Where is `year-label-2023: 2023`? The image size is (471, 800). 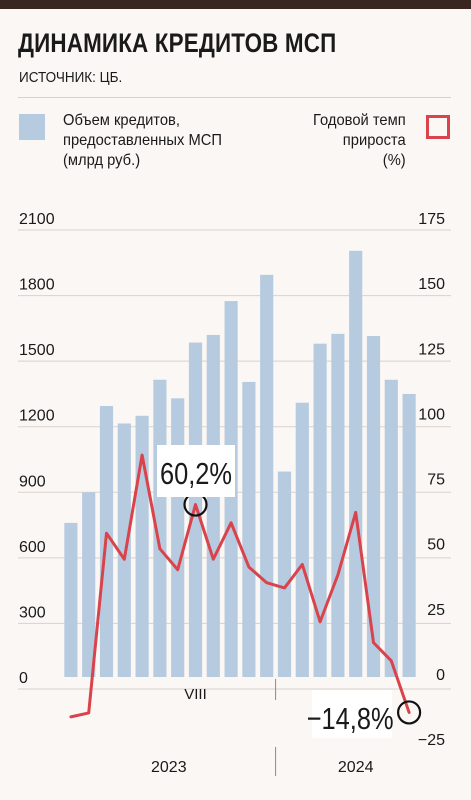 year-label-2023: 2023 is located at coordinates (169, 767).